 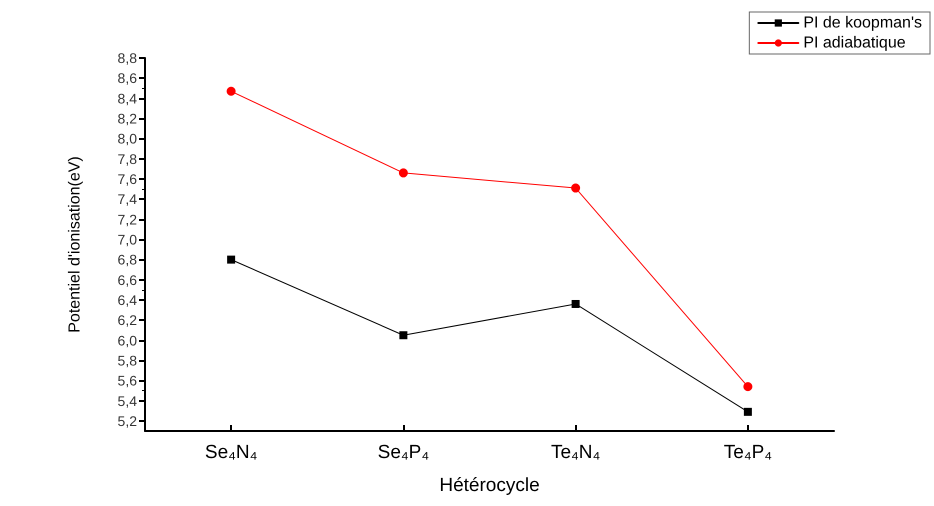 I want to click on x-tick-label: Te₄P₄, so click(x=748, y=452).